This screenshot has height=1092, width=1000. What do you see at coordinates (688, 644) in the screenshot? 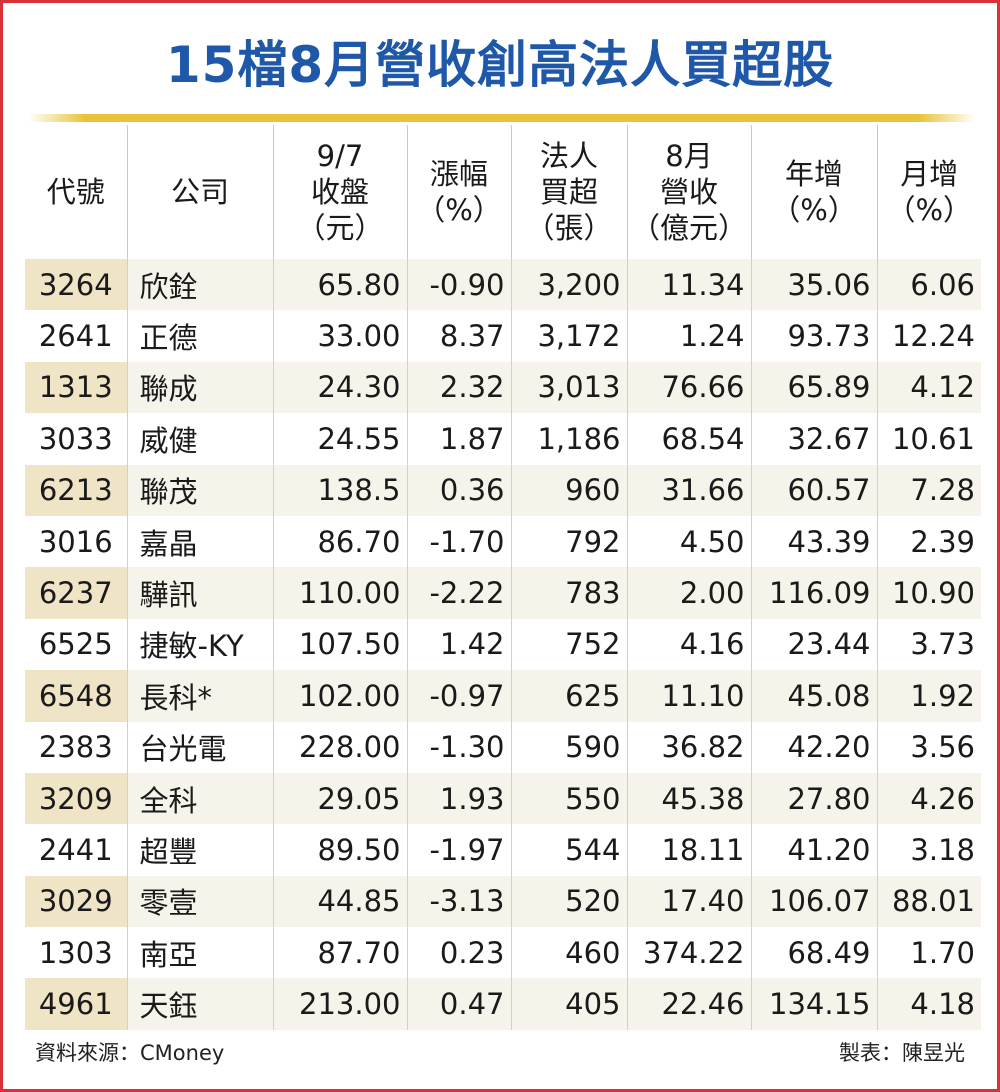
I see `revenue-cell: 4.16` at bounding box center [688, 644].